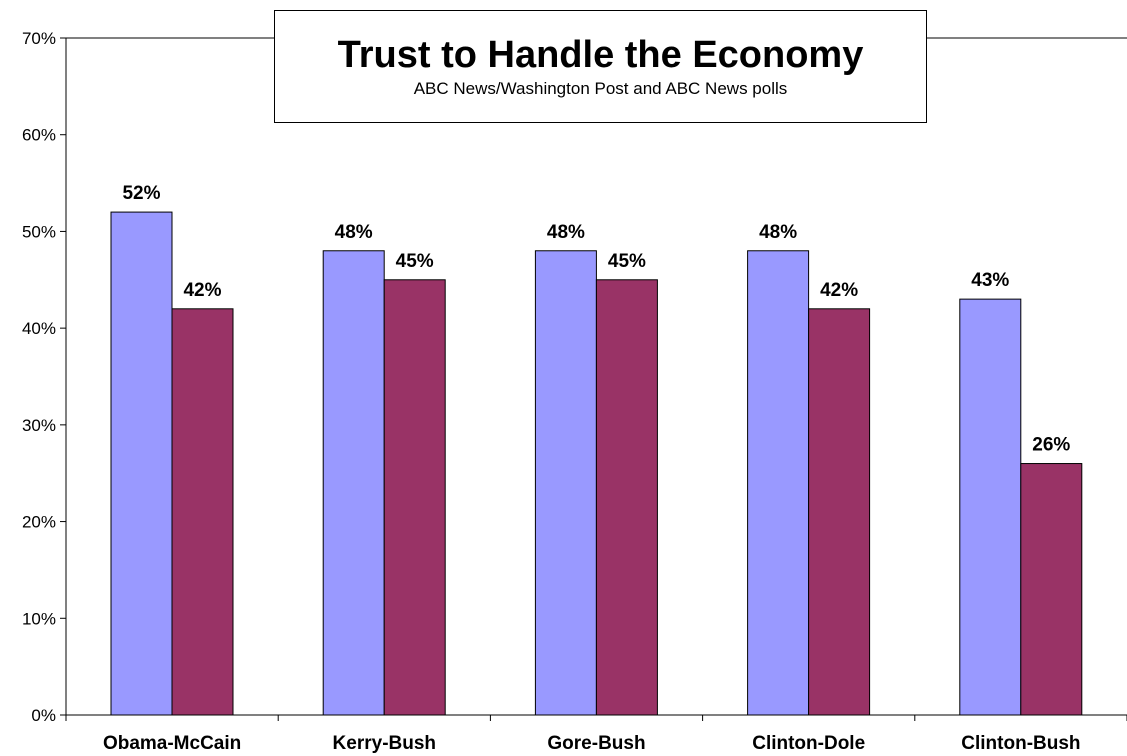 The width and height of the screenshot is (1127, 756). Describe the element at coordinates (39, 618) in the screenshot. I see `y-tick-label: 10%` at that location.